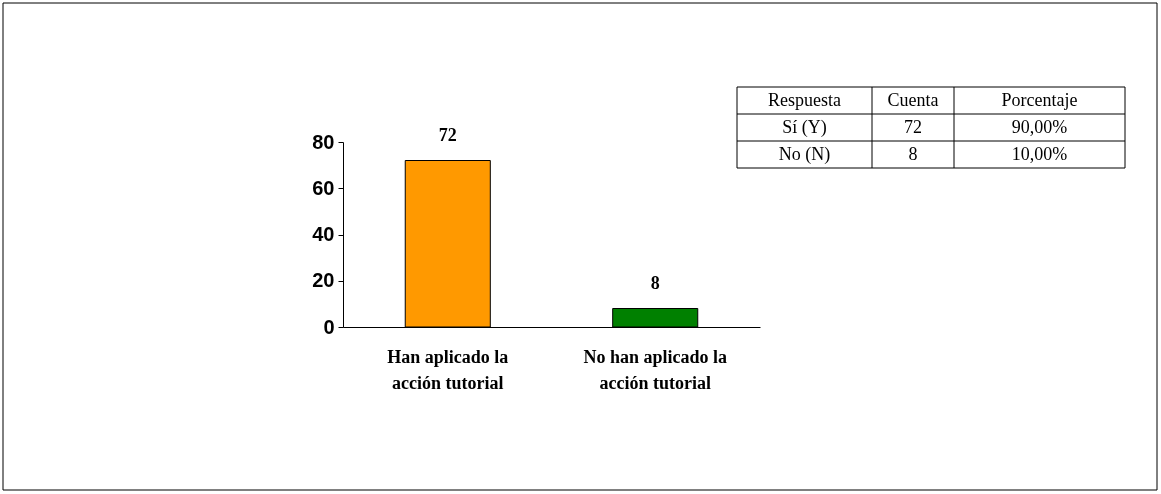 Image resolution: width=1161 pixels, height=494 pixels. What do you see at coordinates (913, 127) in the screenshot?
I see `text: 72` at bounding box center [913, 127].